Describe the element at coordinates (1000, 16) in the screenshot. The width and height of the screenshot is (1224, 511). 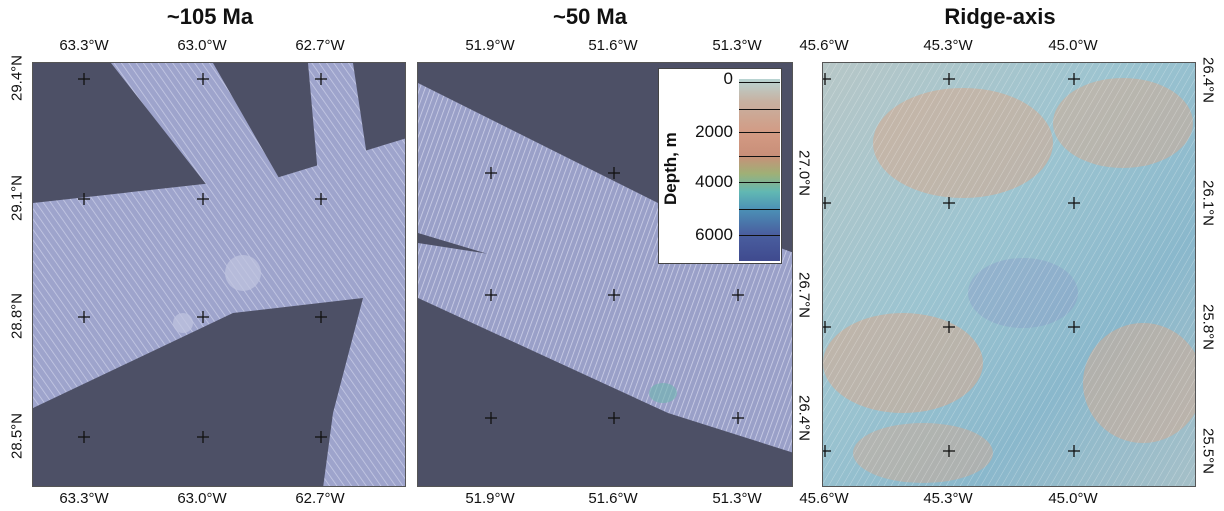
I see `panel-title-ridge-axis: Ridge-axis` at that location.